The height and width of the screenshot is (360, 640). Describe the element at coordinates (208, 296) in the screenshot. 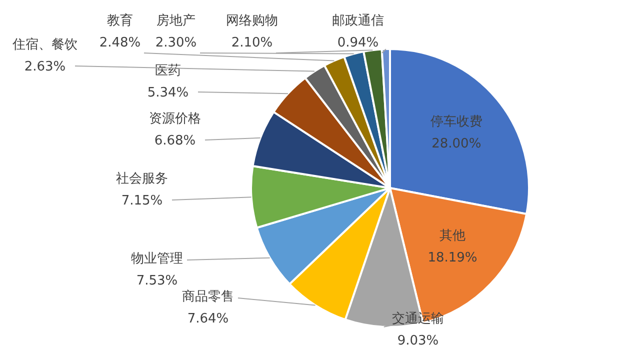

I see `slice-label: 商品零售` at that location.